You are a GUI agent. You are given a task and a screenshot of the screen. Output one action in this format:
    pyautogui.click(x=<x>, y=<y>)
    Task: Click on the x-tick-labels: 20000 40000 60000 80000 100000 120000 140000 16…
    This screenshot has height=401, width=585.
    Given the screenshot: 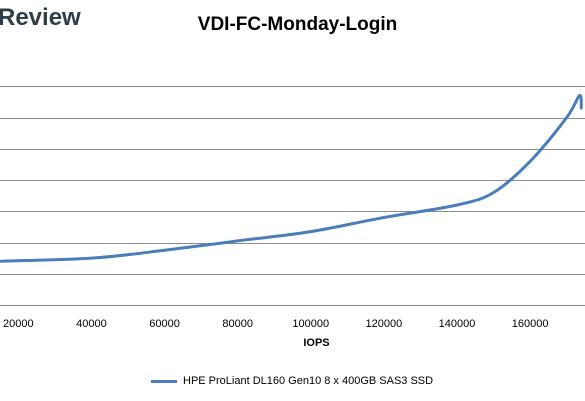 What is the action you would take?
    pyautogui.click(x=276, y=324)
    